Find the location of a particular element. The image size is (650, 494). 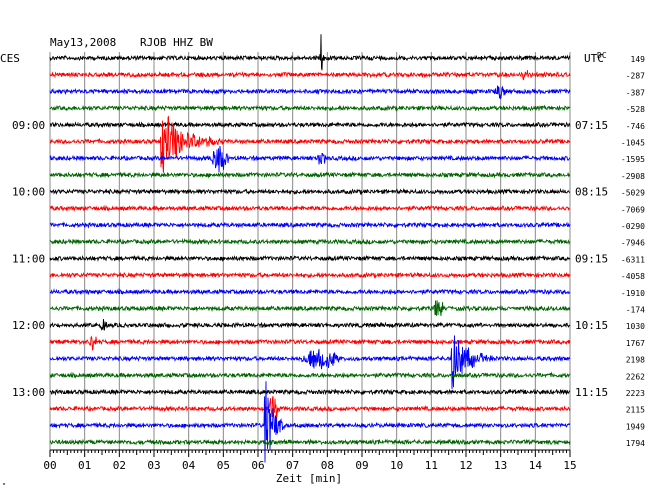

x-tick-label: 05 is located at coordinates (223, 465).